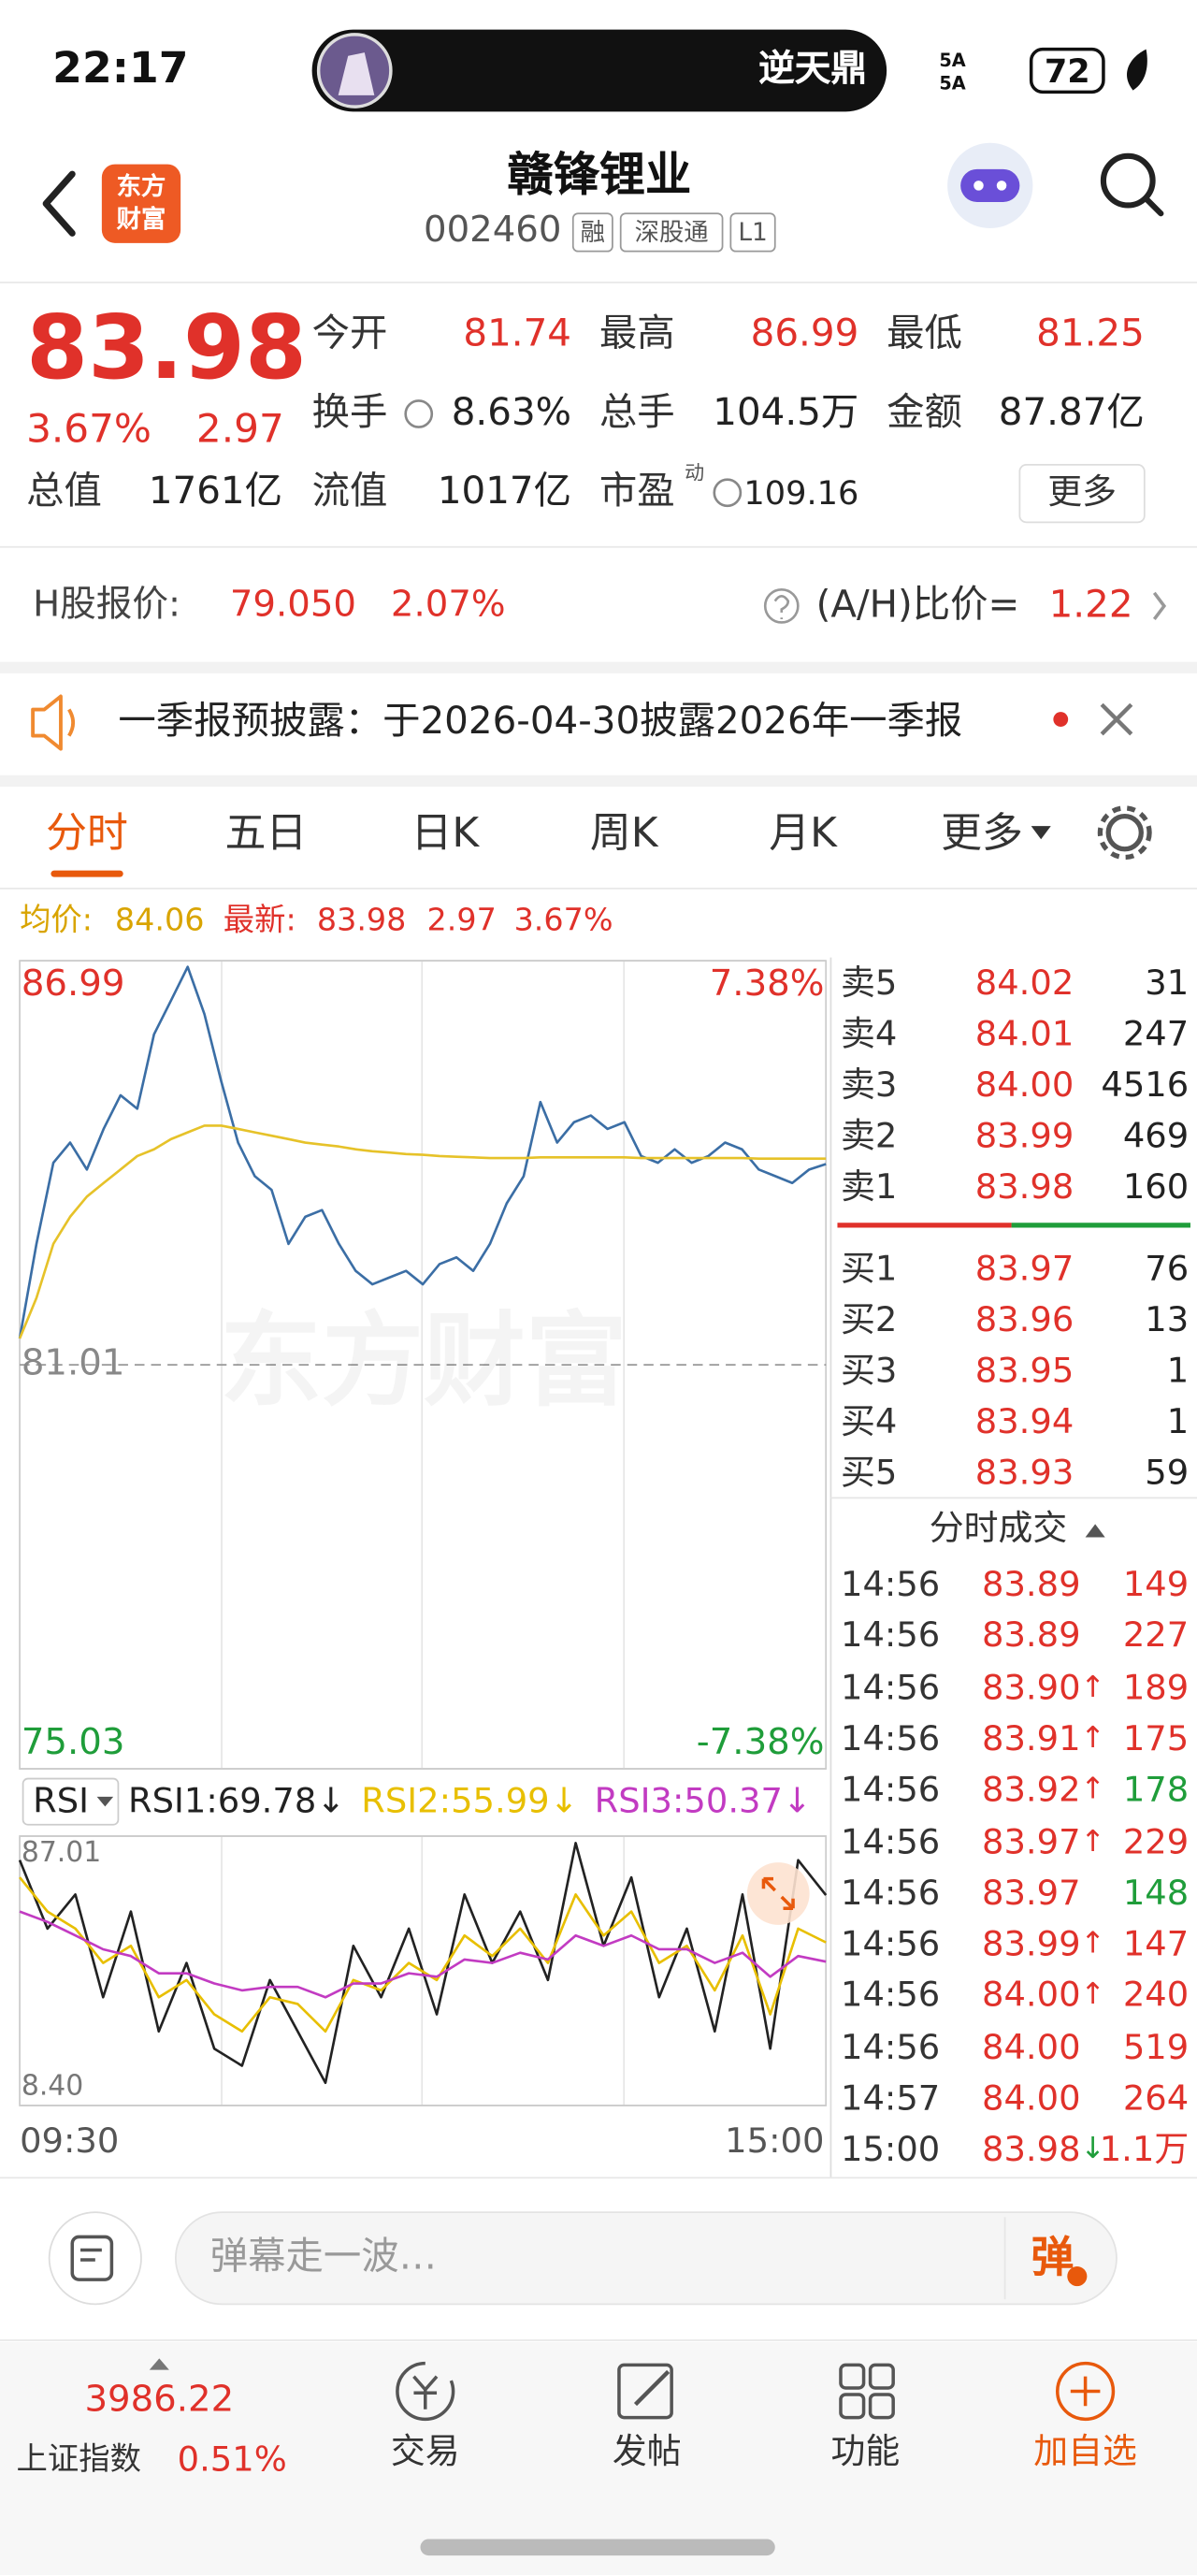  I want to click on bid-price: 83.96, so click(1024, 1319).